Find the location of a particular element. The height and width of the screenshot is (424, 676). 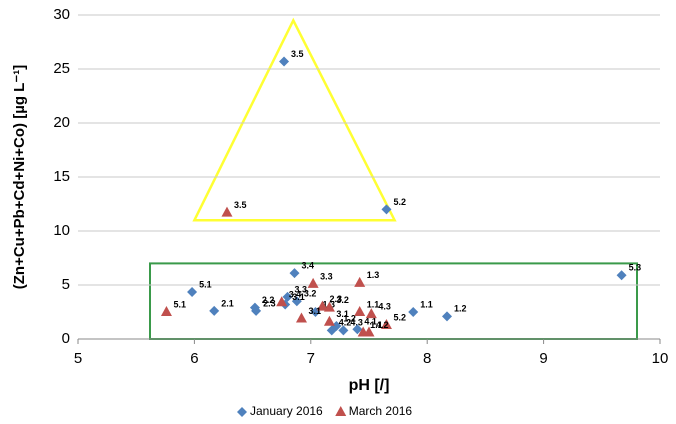

x-tick-label: 10 is located at coordinates (660, 358).